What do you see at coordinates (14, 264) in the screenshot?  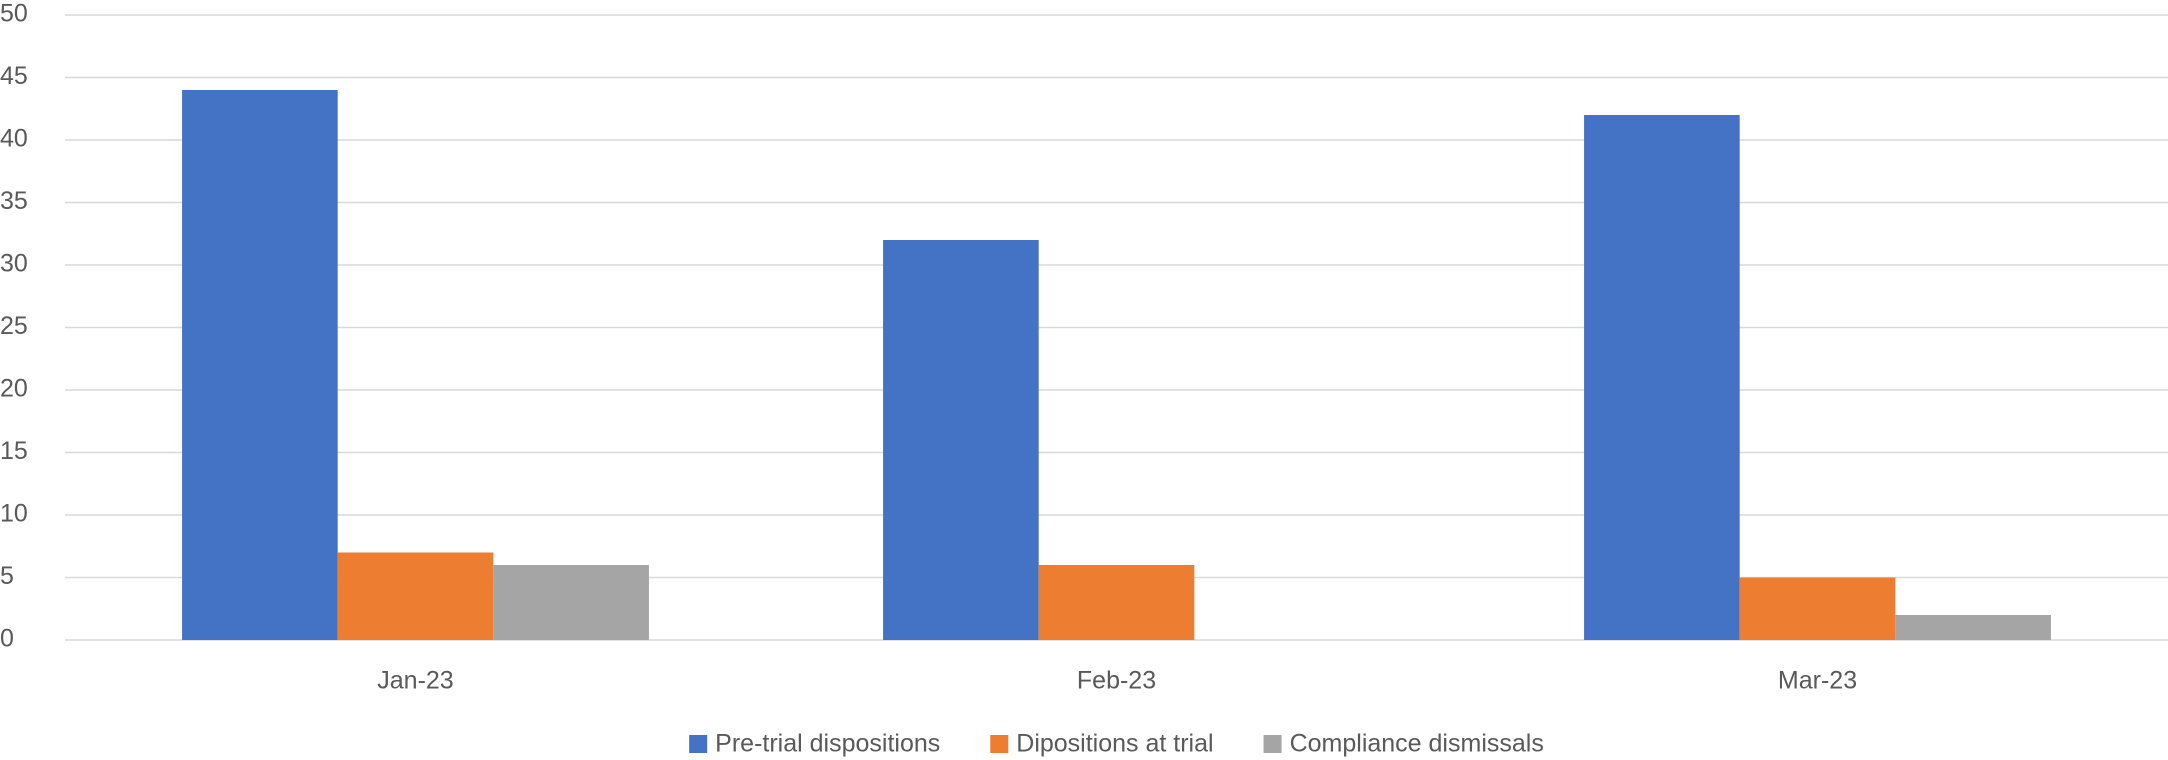 I see `y-tick-label: 30` at bounding box center [14, 264].